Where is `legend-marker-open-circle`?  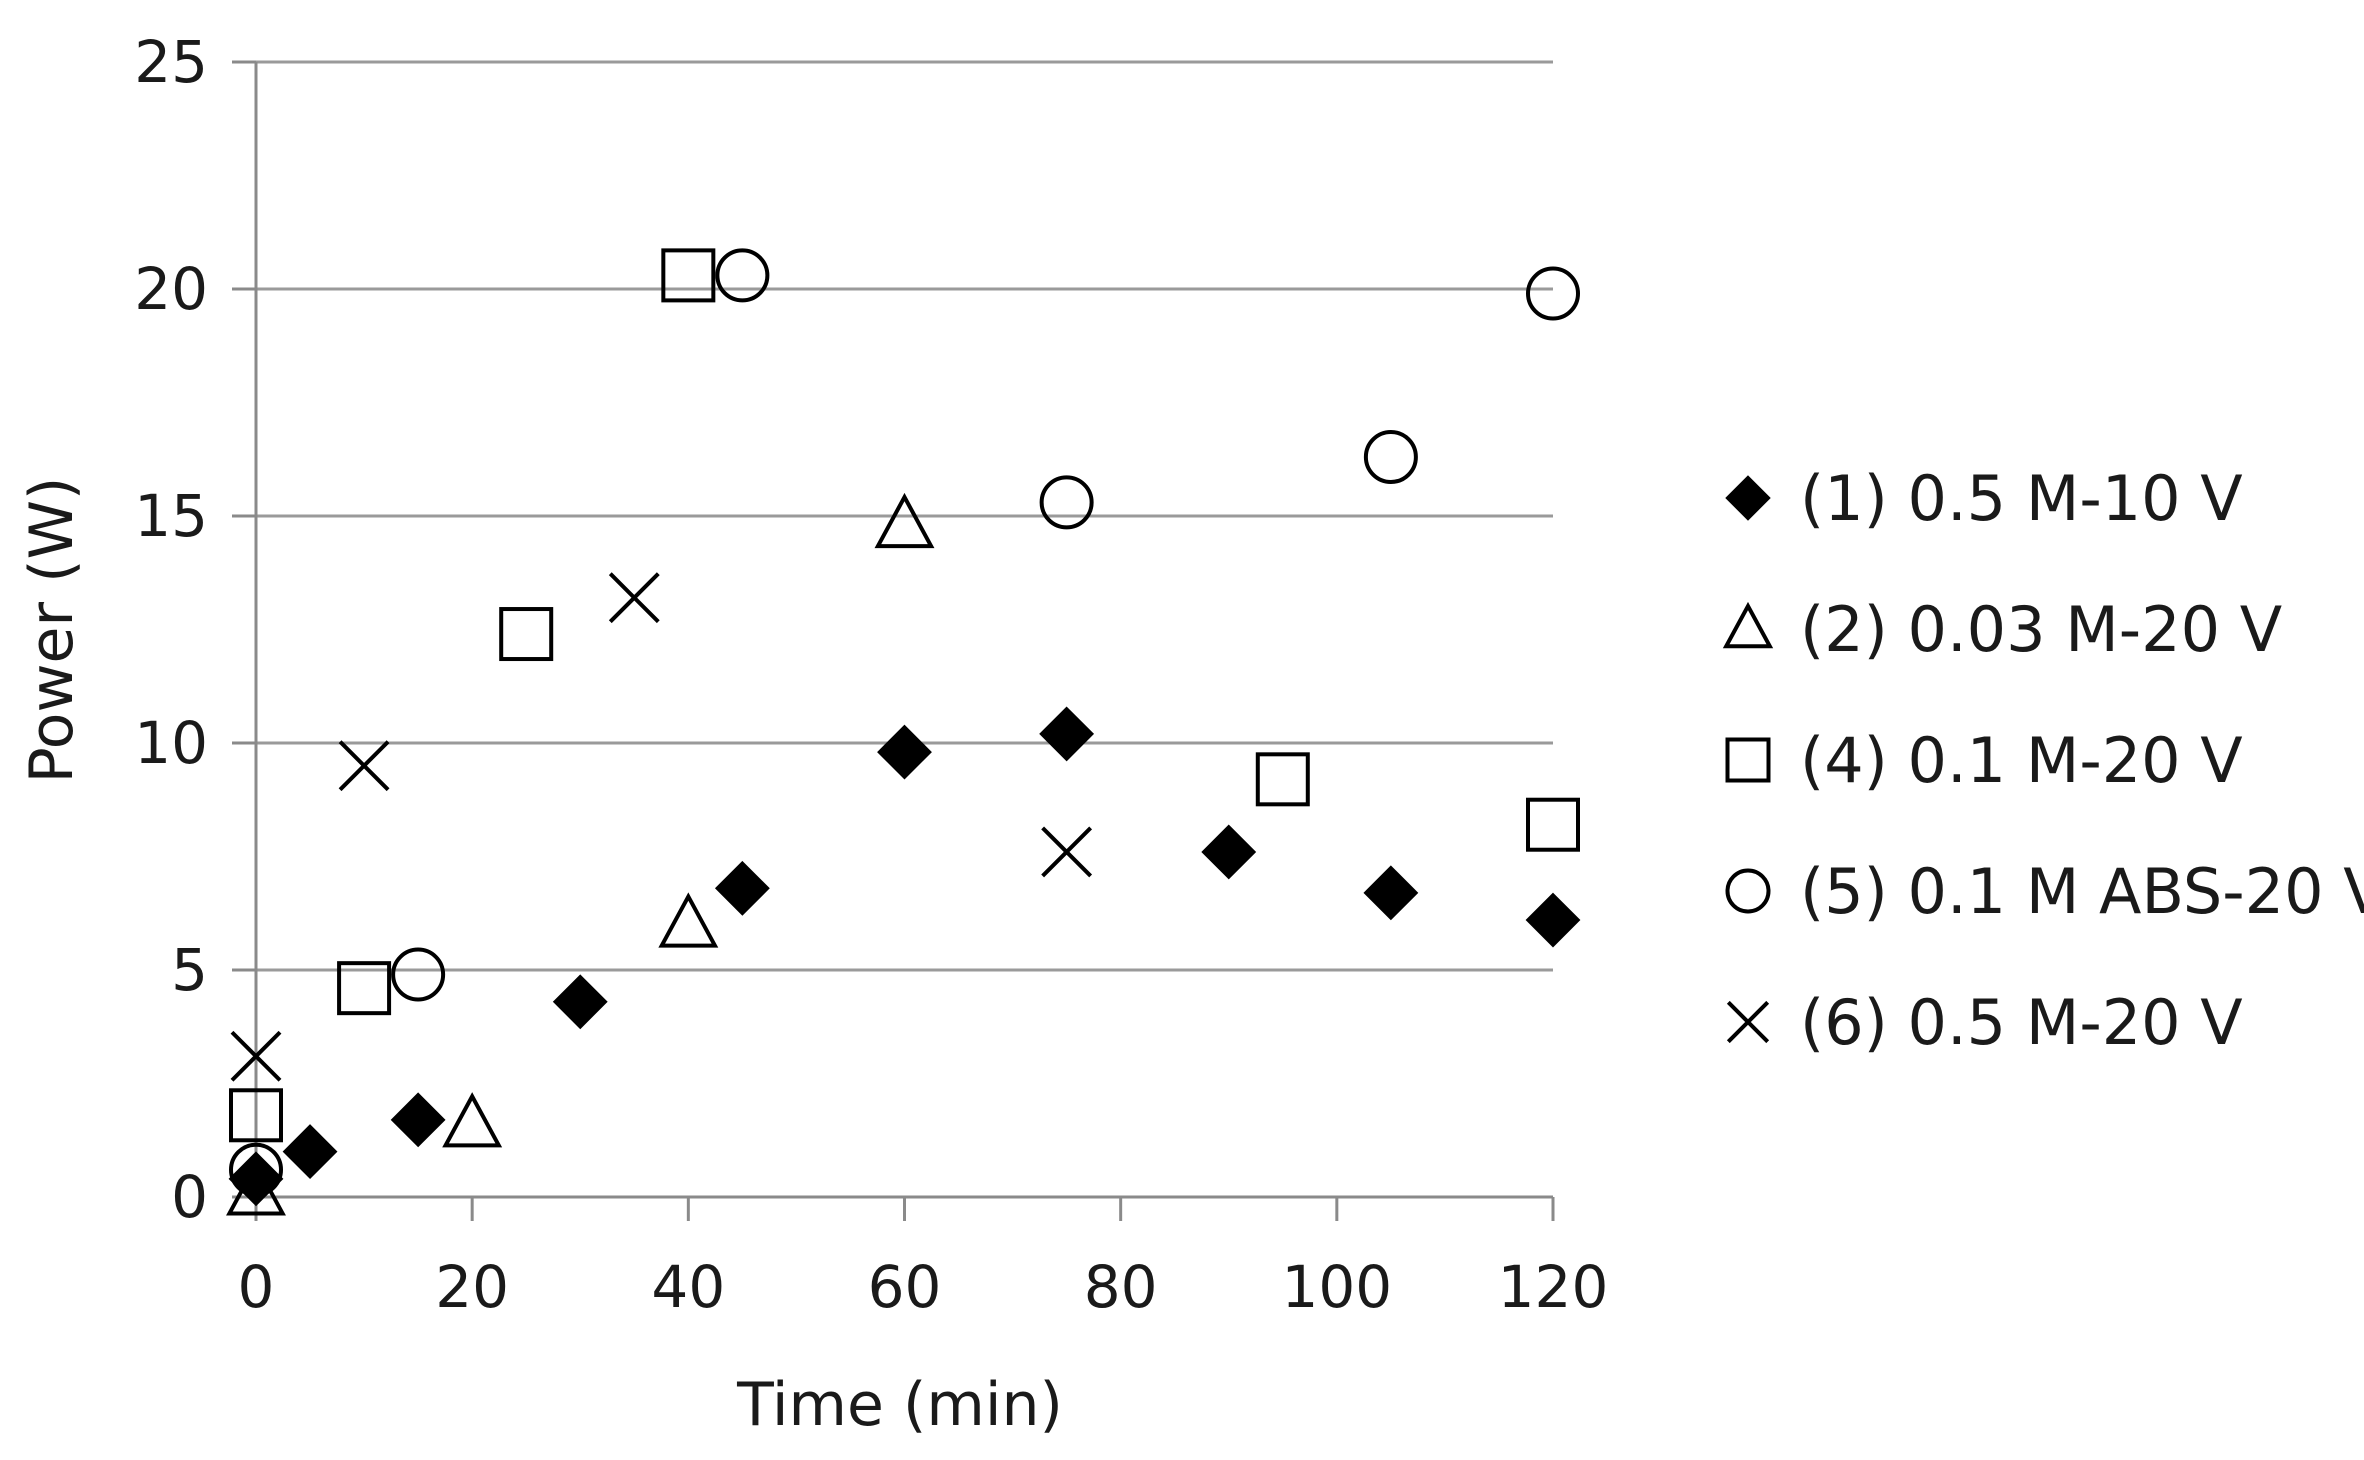 legend-marker-open-circle is located at coordinates (1748, 891).